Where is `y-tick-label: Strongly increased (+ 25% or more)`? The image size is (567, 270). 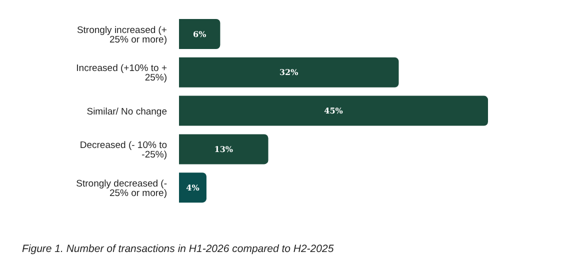 y-tick-label: Strongly increased (+ 25% or more) is located at coordinates (122, 35).